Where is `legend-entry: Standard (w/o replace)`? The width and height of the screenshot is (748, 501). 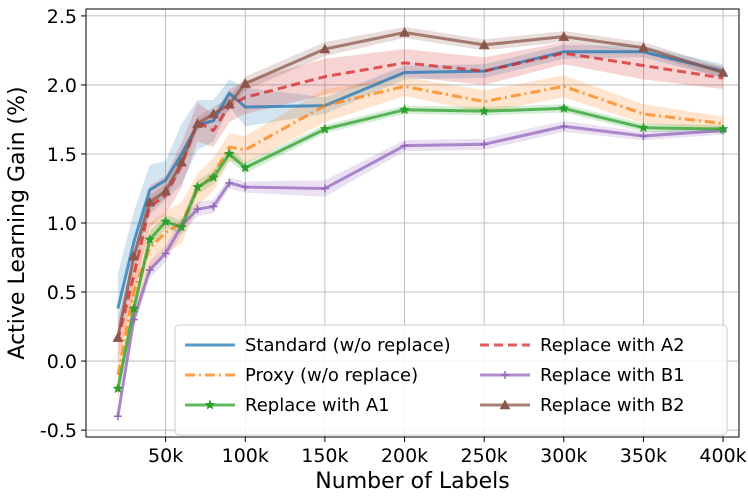
legend-entry: Standard (w/o replace) is located at coordinates (318, 345).